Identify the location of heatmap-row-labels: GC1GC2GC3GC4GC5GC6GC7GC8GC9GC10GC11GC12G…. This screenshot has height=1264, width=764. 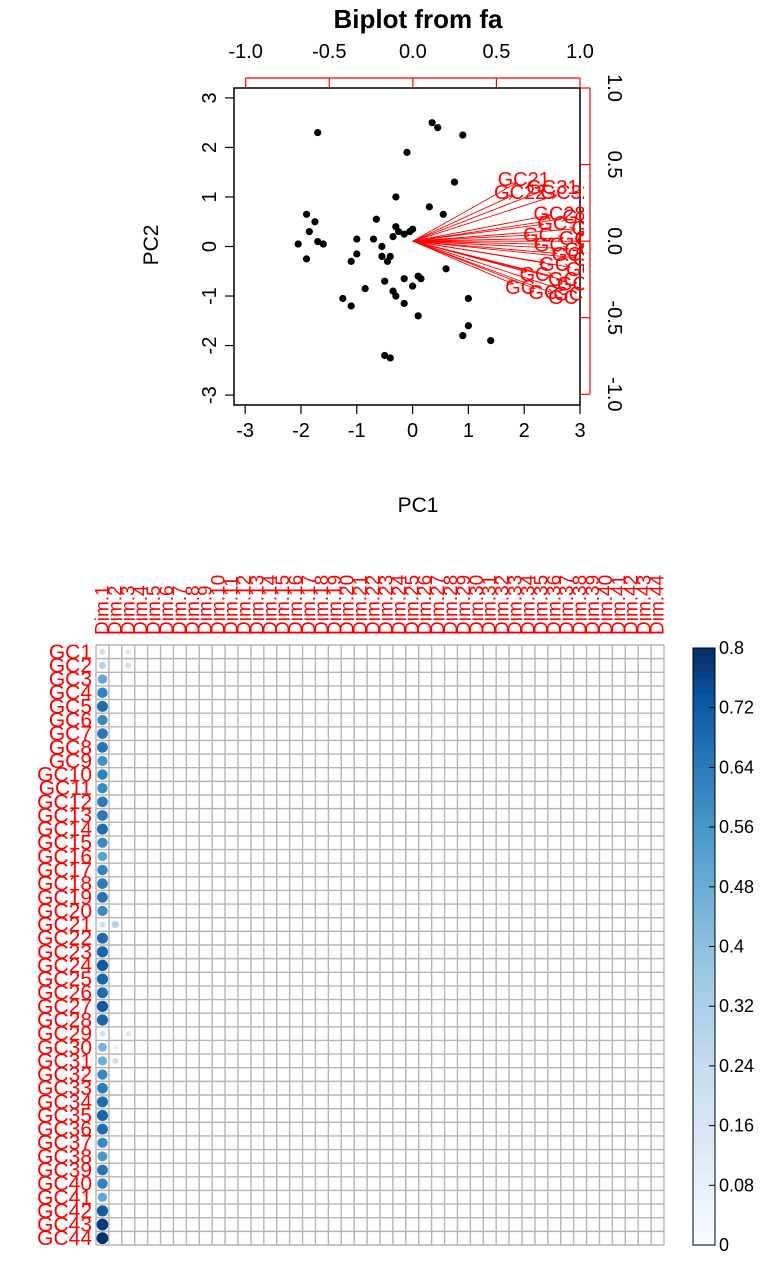
(64, 945).